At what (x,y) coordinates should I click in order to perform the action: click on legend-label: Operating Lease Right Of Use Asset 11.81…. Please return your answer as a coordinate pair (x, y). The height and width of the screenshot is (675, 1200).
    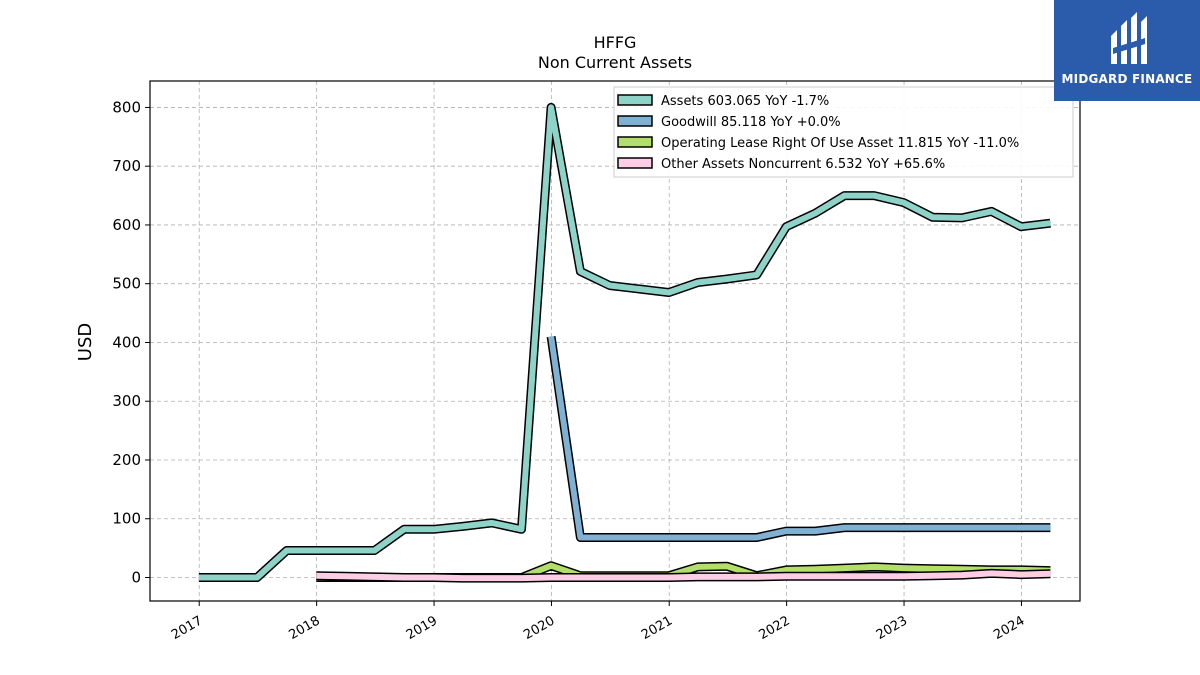
    Looking at the image, I should click on (840, 143).